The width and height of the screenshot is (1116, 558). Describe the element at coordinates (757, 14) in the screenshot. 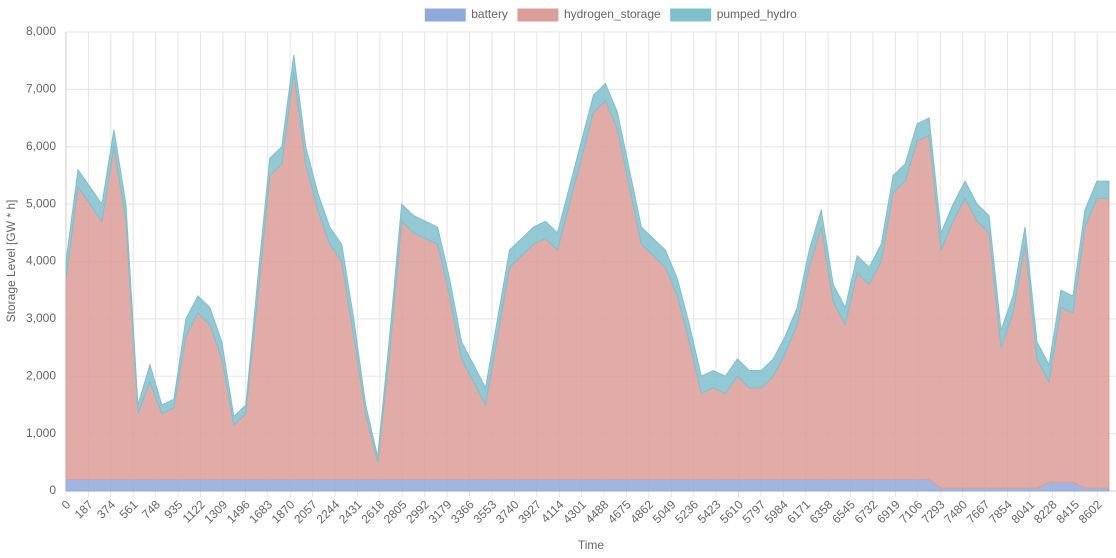

I see `legend-label: pumped_hydro` at that location.